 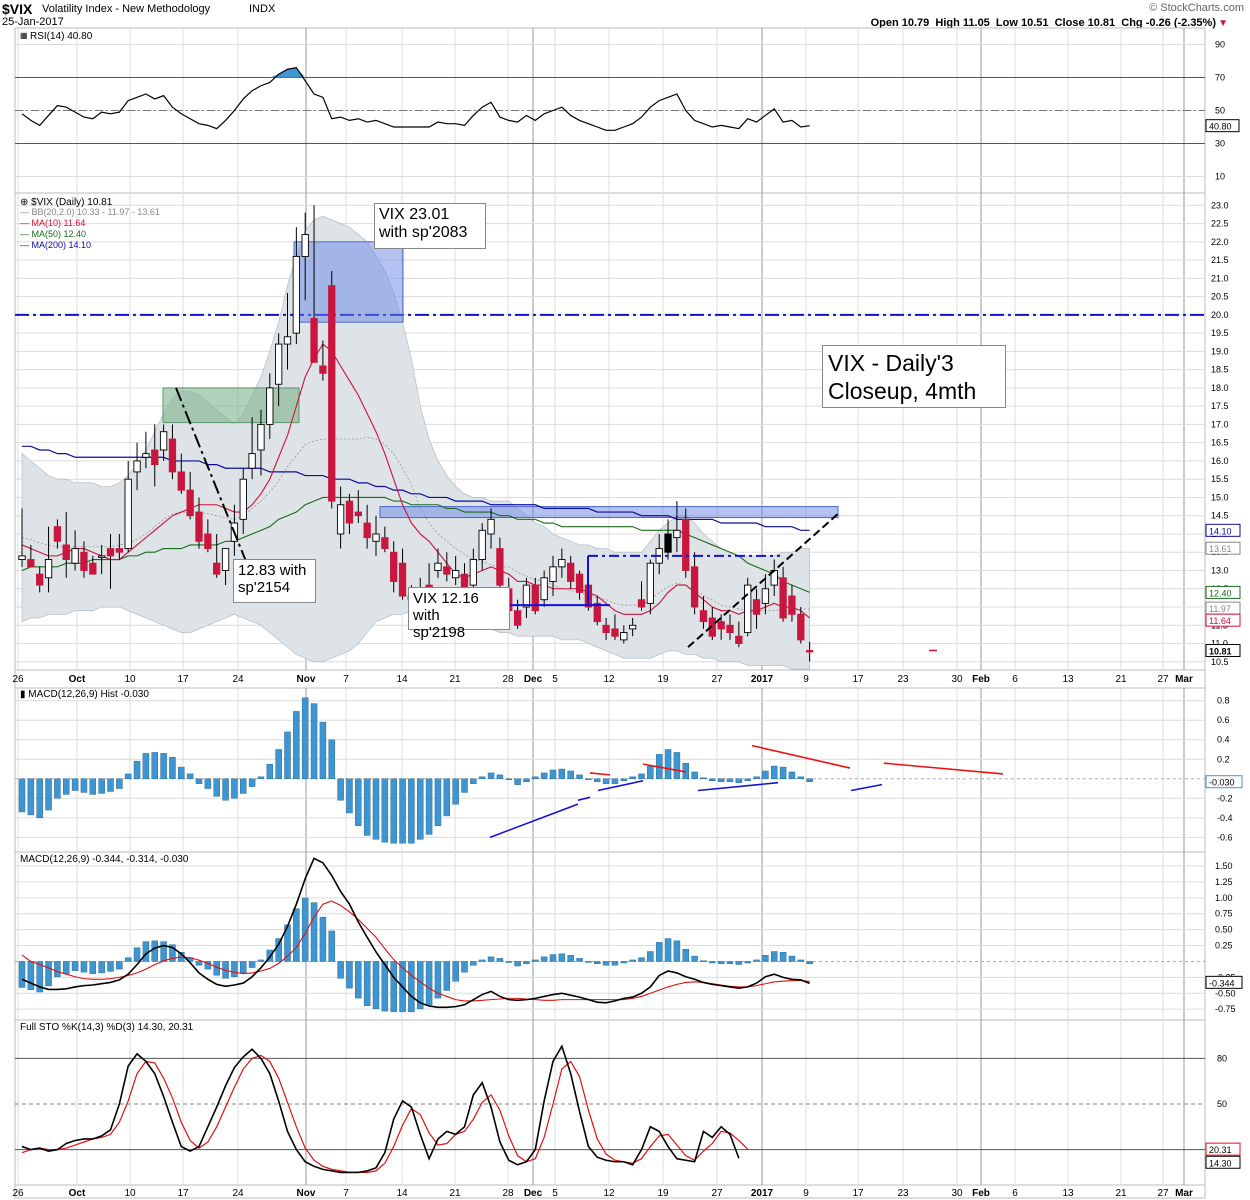 I want to click on chart-title-line2: Closeup, 4mth, so click(x=902, y=391).